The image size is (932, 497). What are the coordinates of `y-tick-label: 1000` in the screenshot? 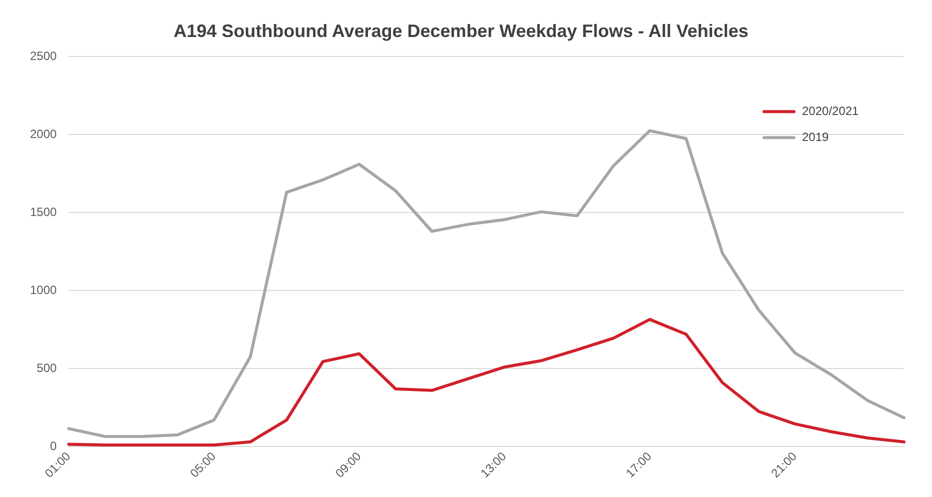 It's located at (44, 289).